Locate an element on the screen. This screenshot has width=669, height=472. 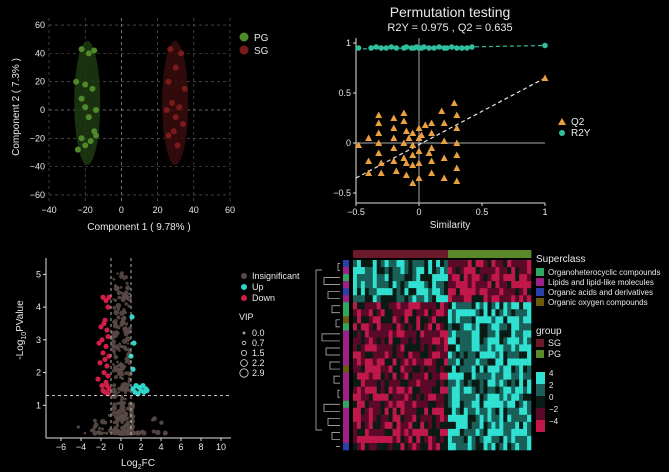
volc-size-label: 2.2 is located at coordinates (258, 363).